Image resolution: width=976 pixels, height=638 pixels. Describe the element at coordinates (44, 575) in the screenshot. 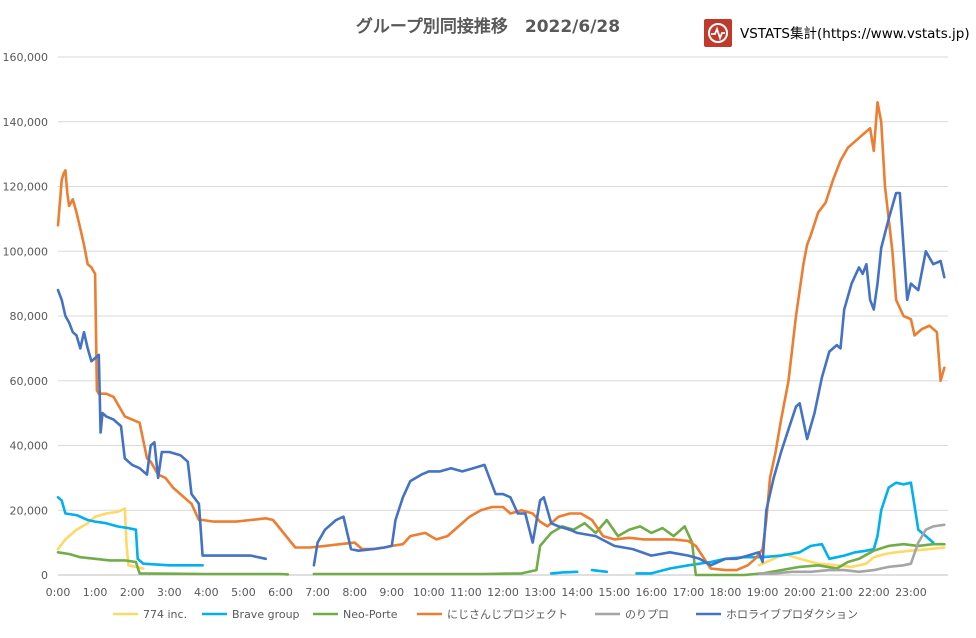

I see `y-tick-label-0: 0` at that location.